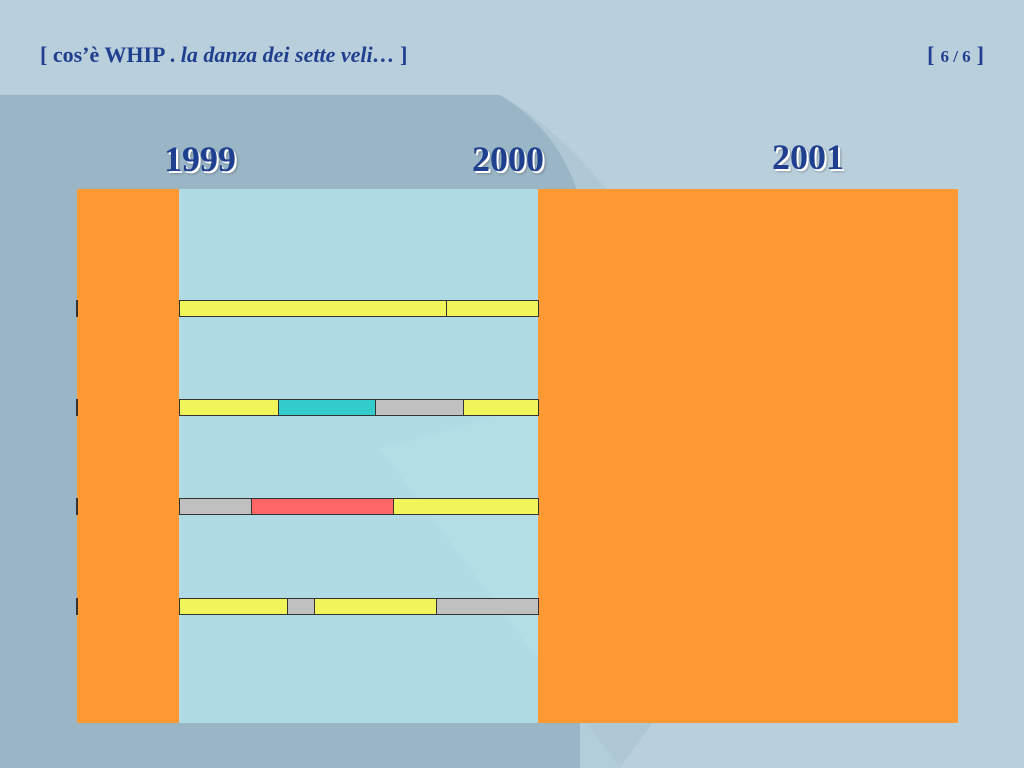 The width and height of the screenshot is (1024, 768). Describe the element at coordinates (322, 506) in the screenshot. I see `track-segment-red` at that location.